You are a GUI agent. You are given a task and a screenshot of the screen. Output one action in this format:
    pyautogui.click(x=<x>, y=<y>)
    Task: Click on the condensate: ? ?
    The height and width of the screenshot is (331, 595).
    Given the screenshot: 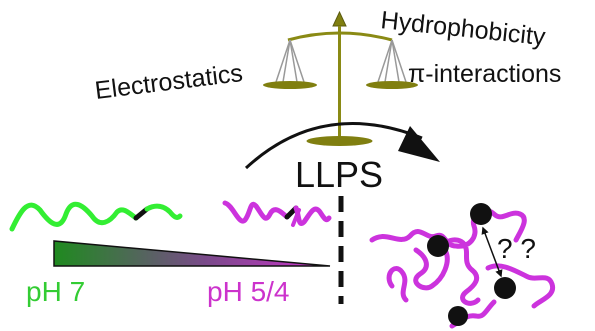 What is the action you would take?
    pyautogui.click(x=462, y=266)
    